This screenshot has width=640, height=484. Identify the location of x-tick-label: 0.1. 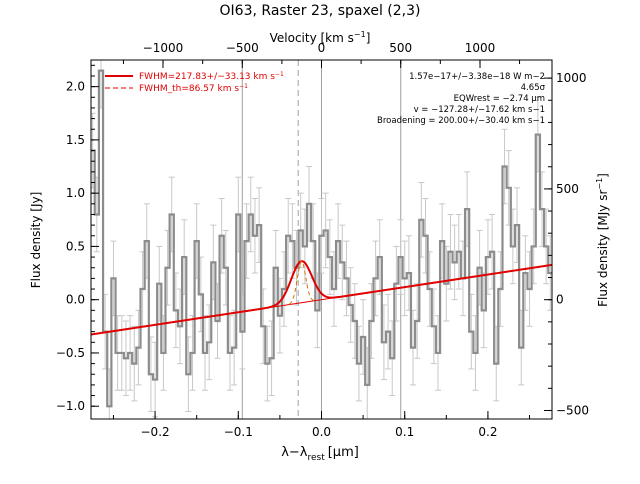
(404, 432).